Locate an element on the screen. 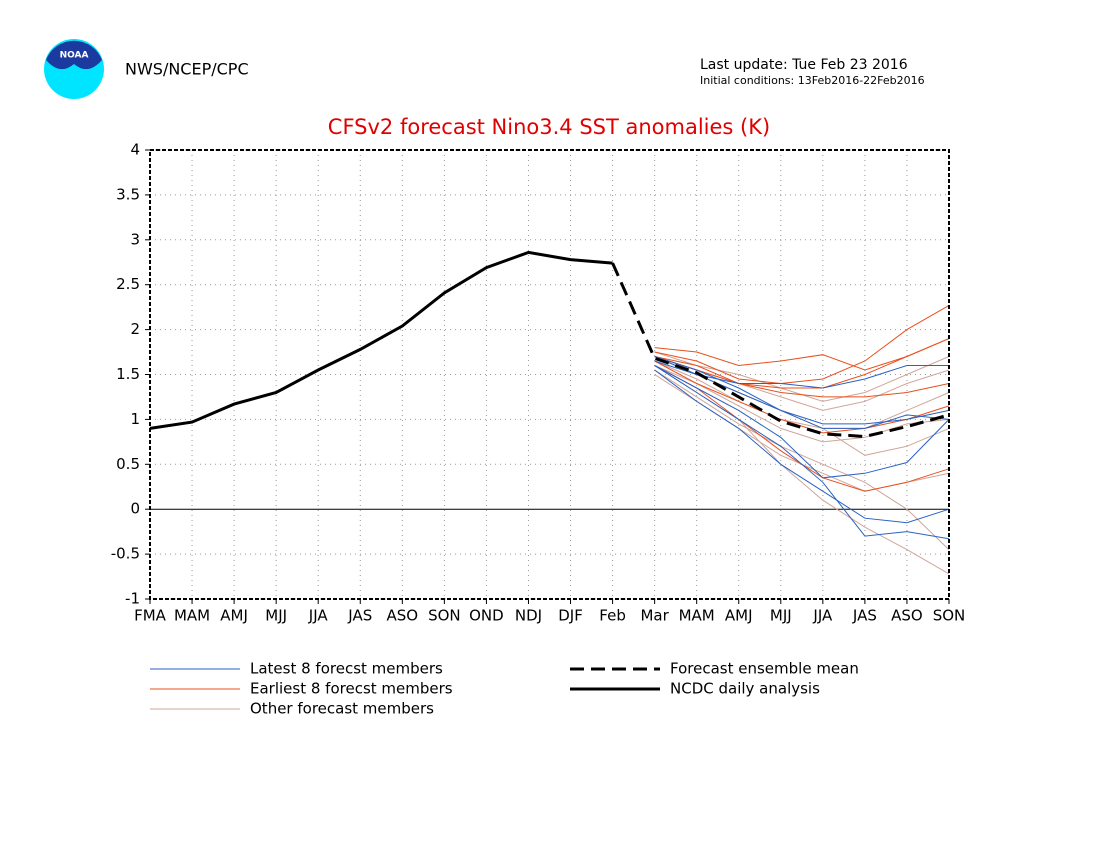 The height and width of the screenshot is (850, 1100). initial-conditions: Initial conditions: 13Feb2016-22Feb2016 is located at coordinates (812, 80).